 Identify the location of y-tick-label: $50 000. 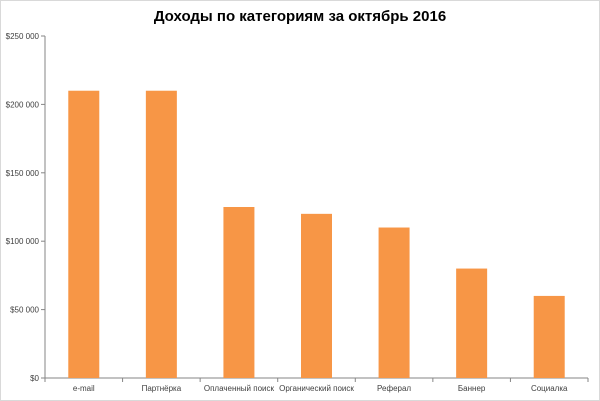
(24, 310).